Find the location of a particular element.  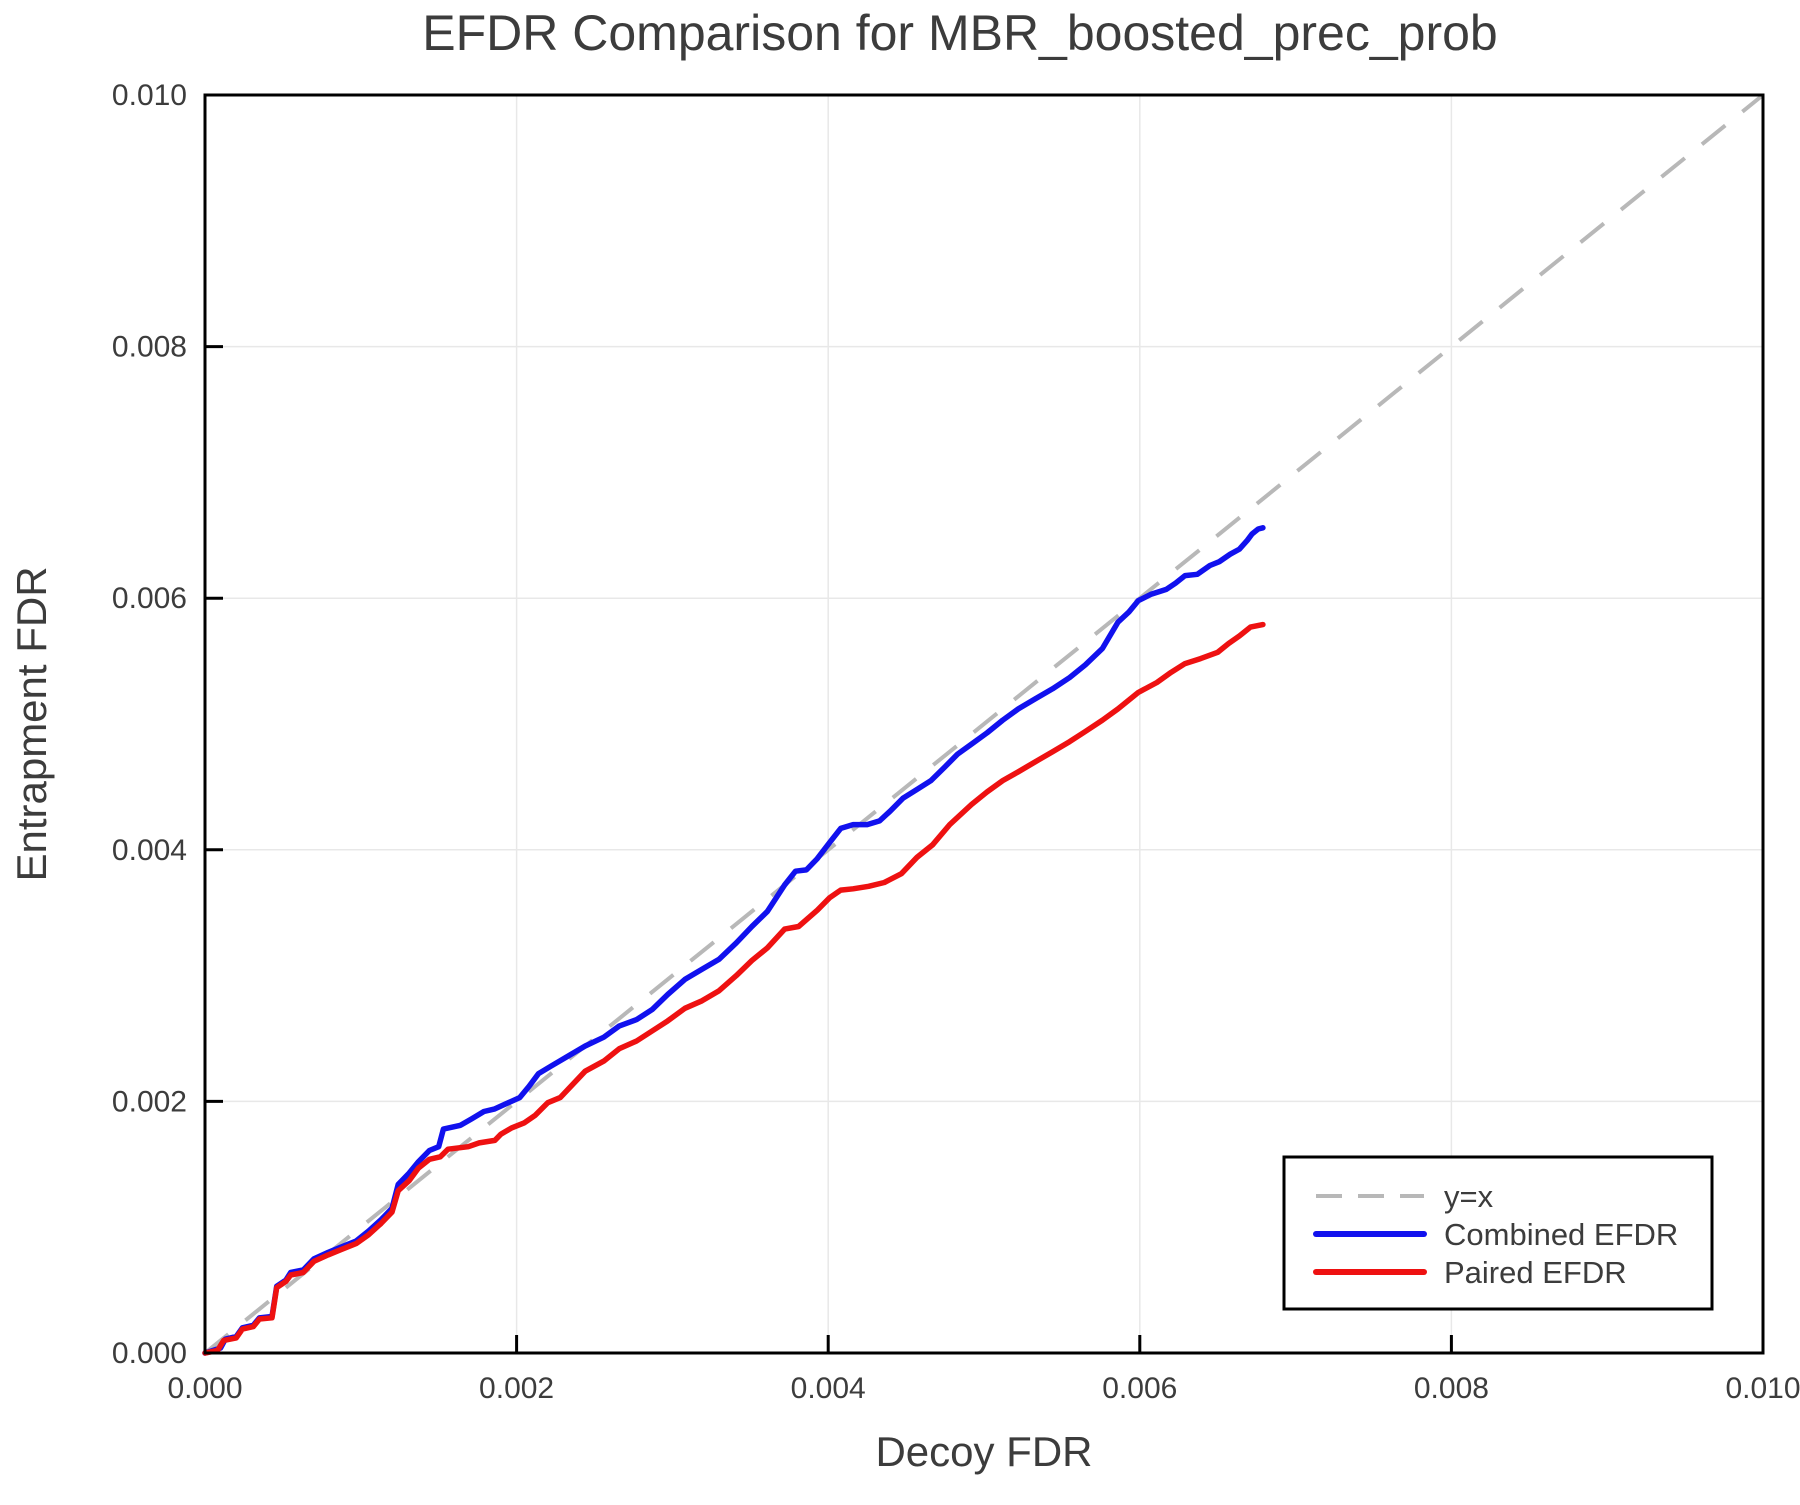

x-axis-label: Decoy FDR is located at coordinates (983, 1451).